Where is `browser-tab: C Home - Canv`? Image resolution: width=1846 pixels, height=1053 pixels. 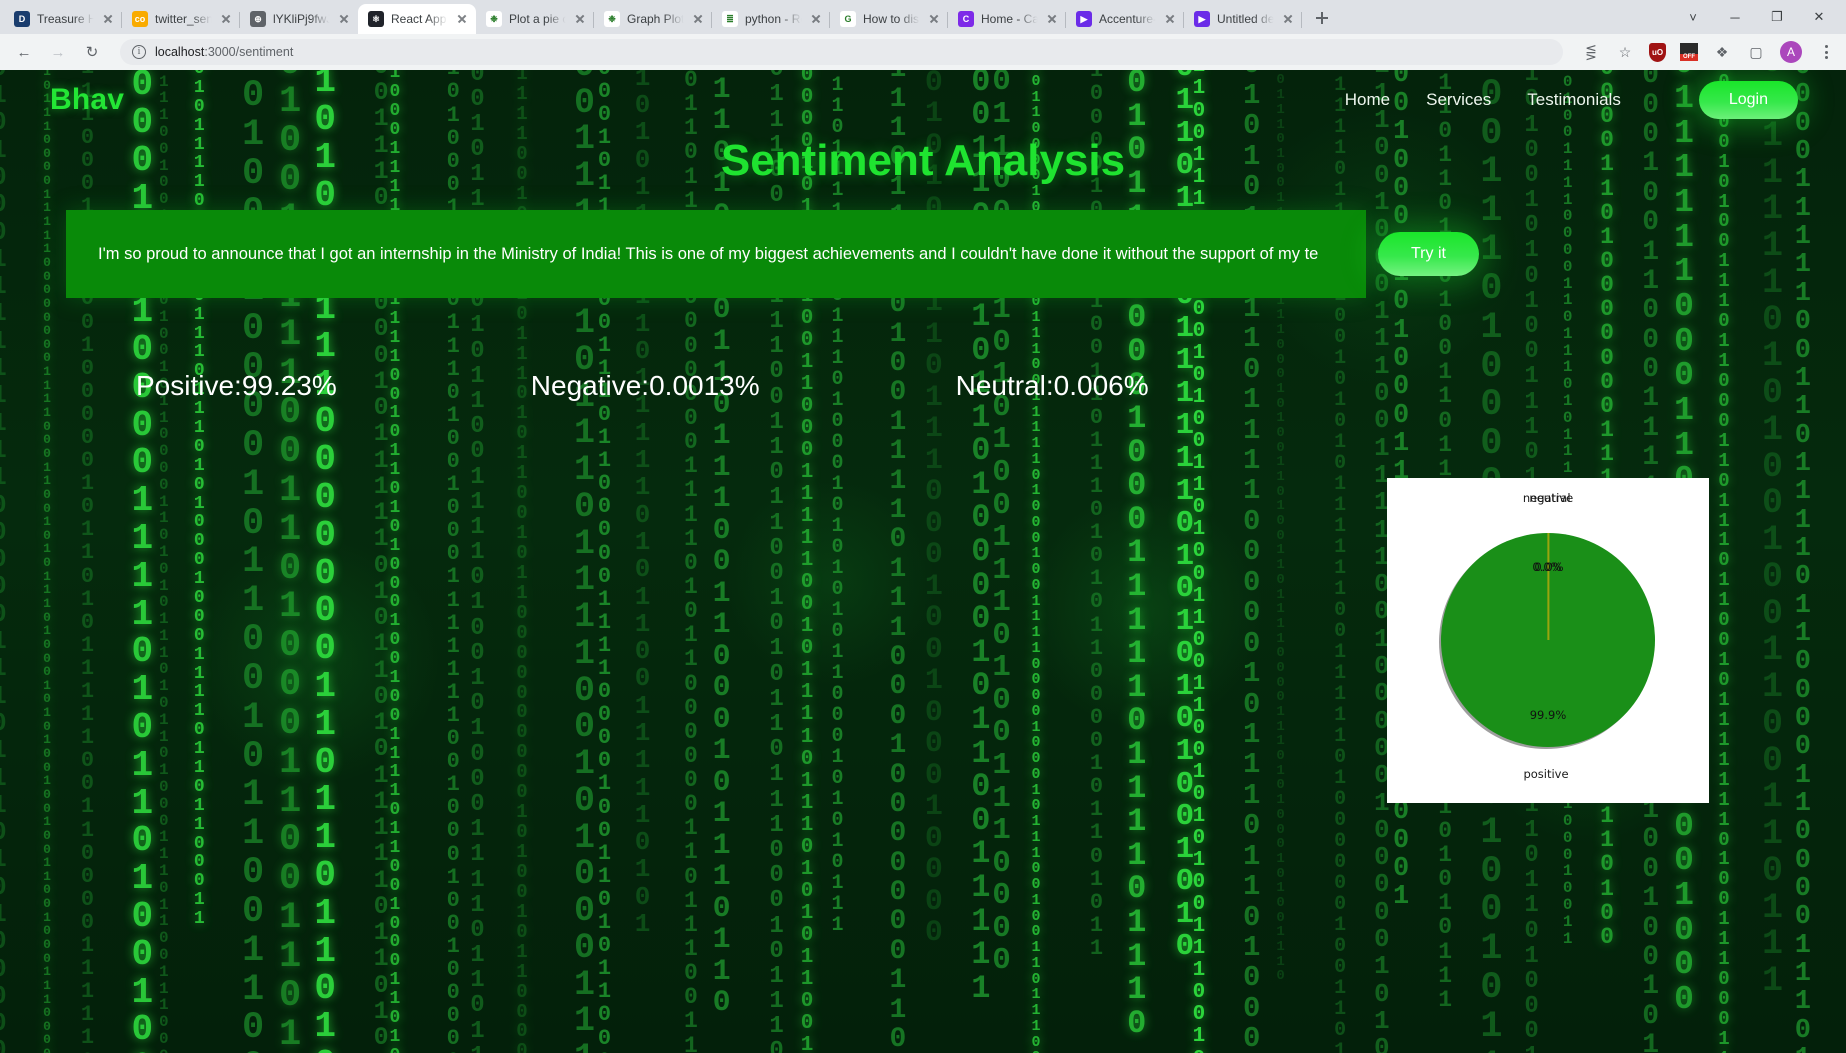
browser-tab: C Home - Canv is located at coordinates (1007, 19).